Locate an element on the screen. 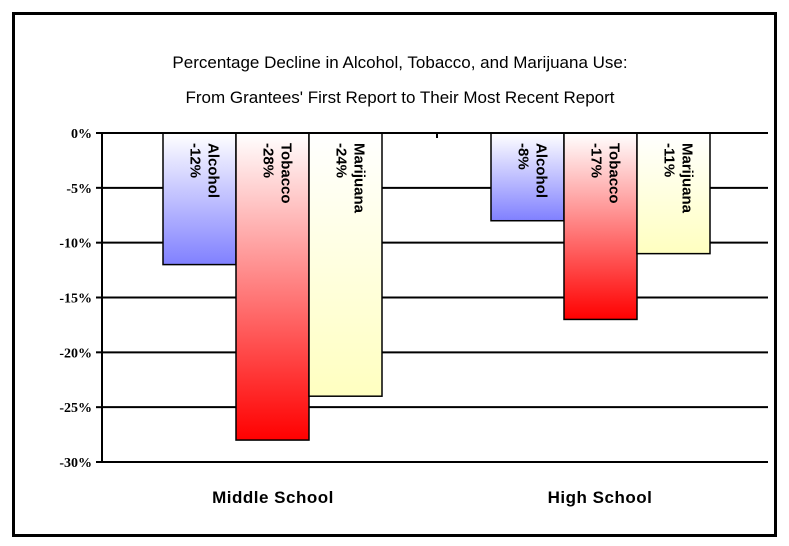 The image size is (789, 546). bar-value-label: -11% is located at coordinates (669, 160).